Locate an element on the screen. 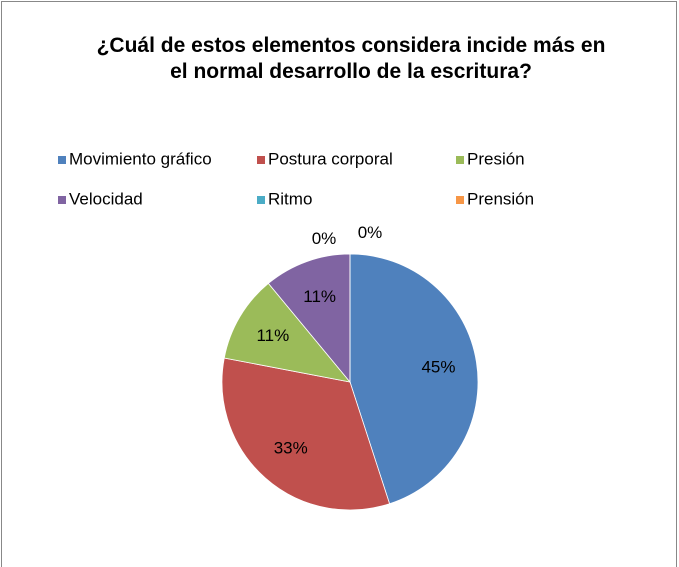  legend-label: Postura corporal is located at coordinates (330, 158).